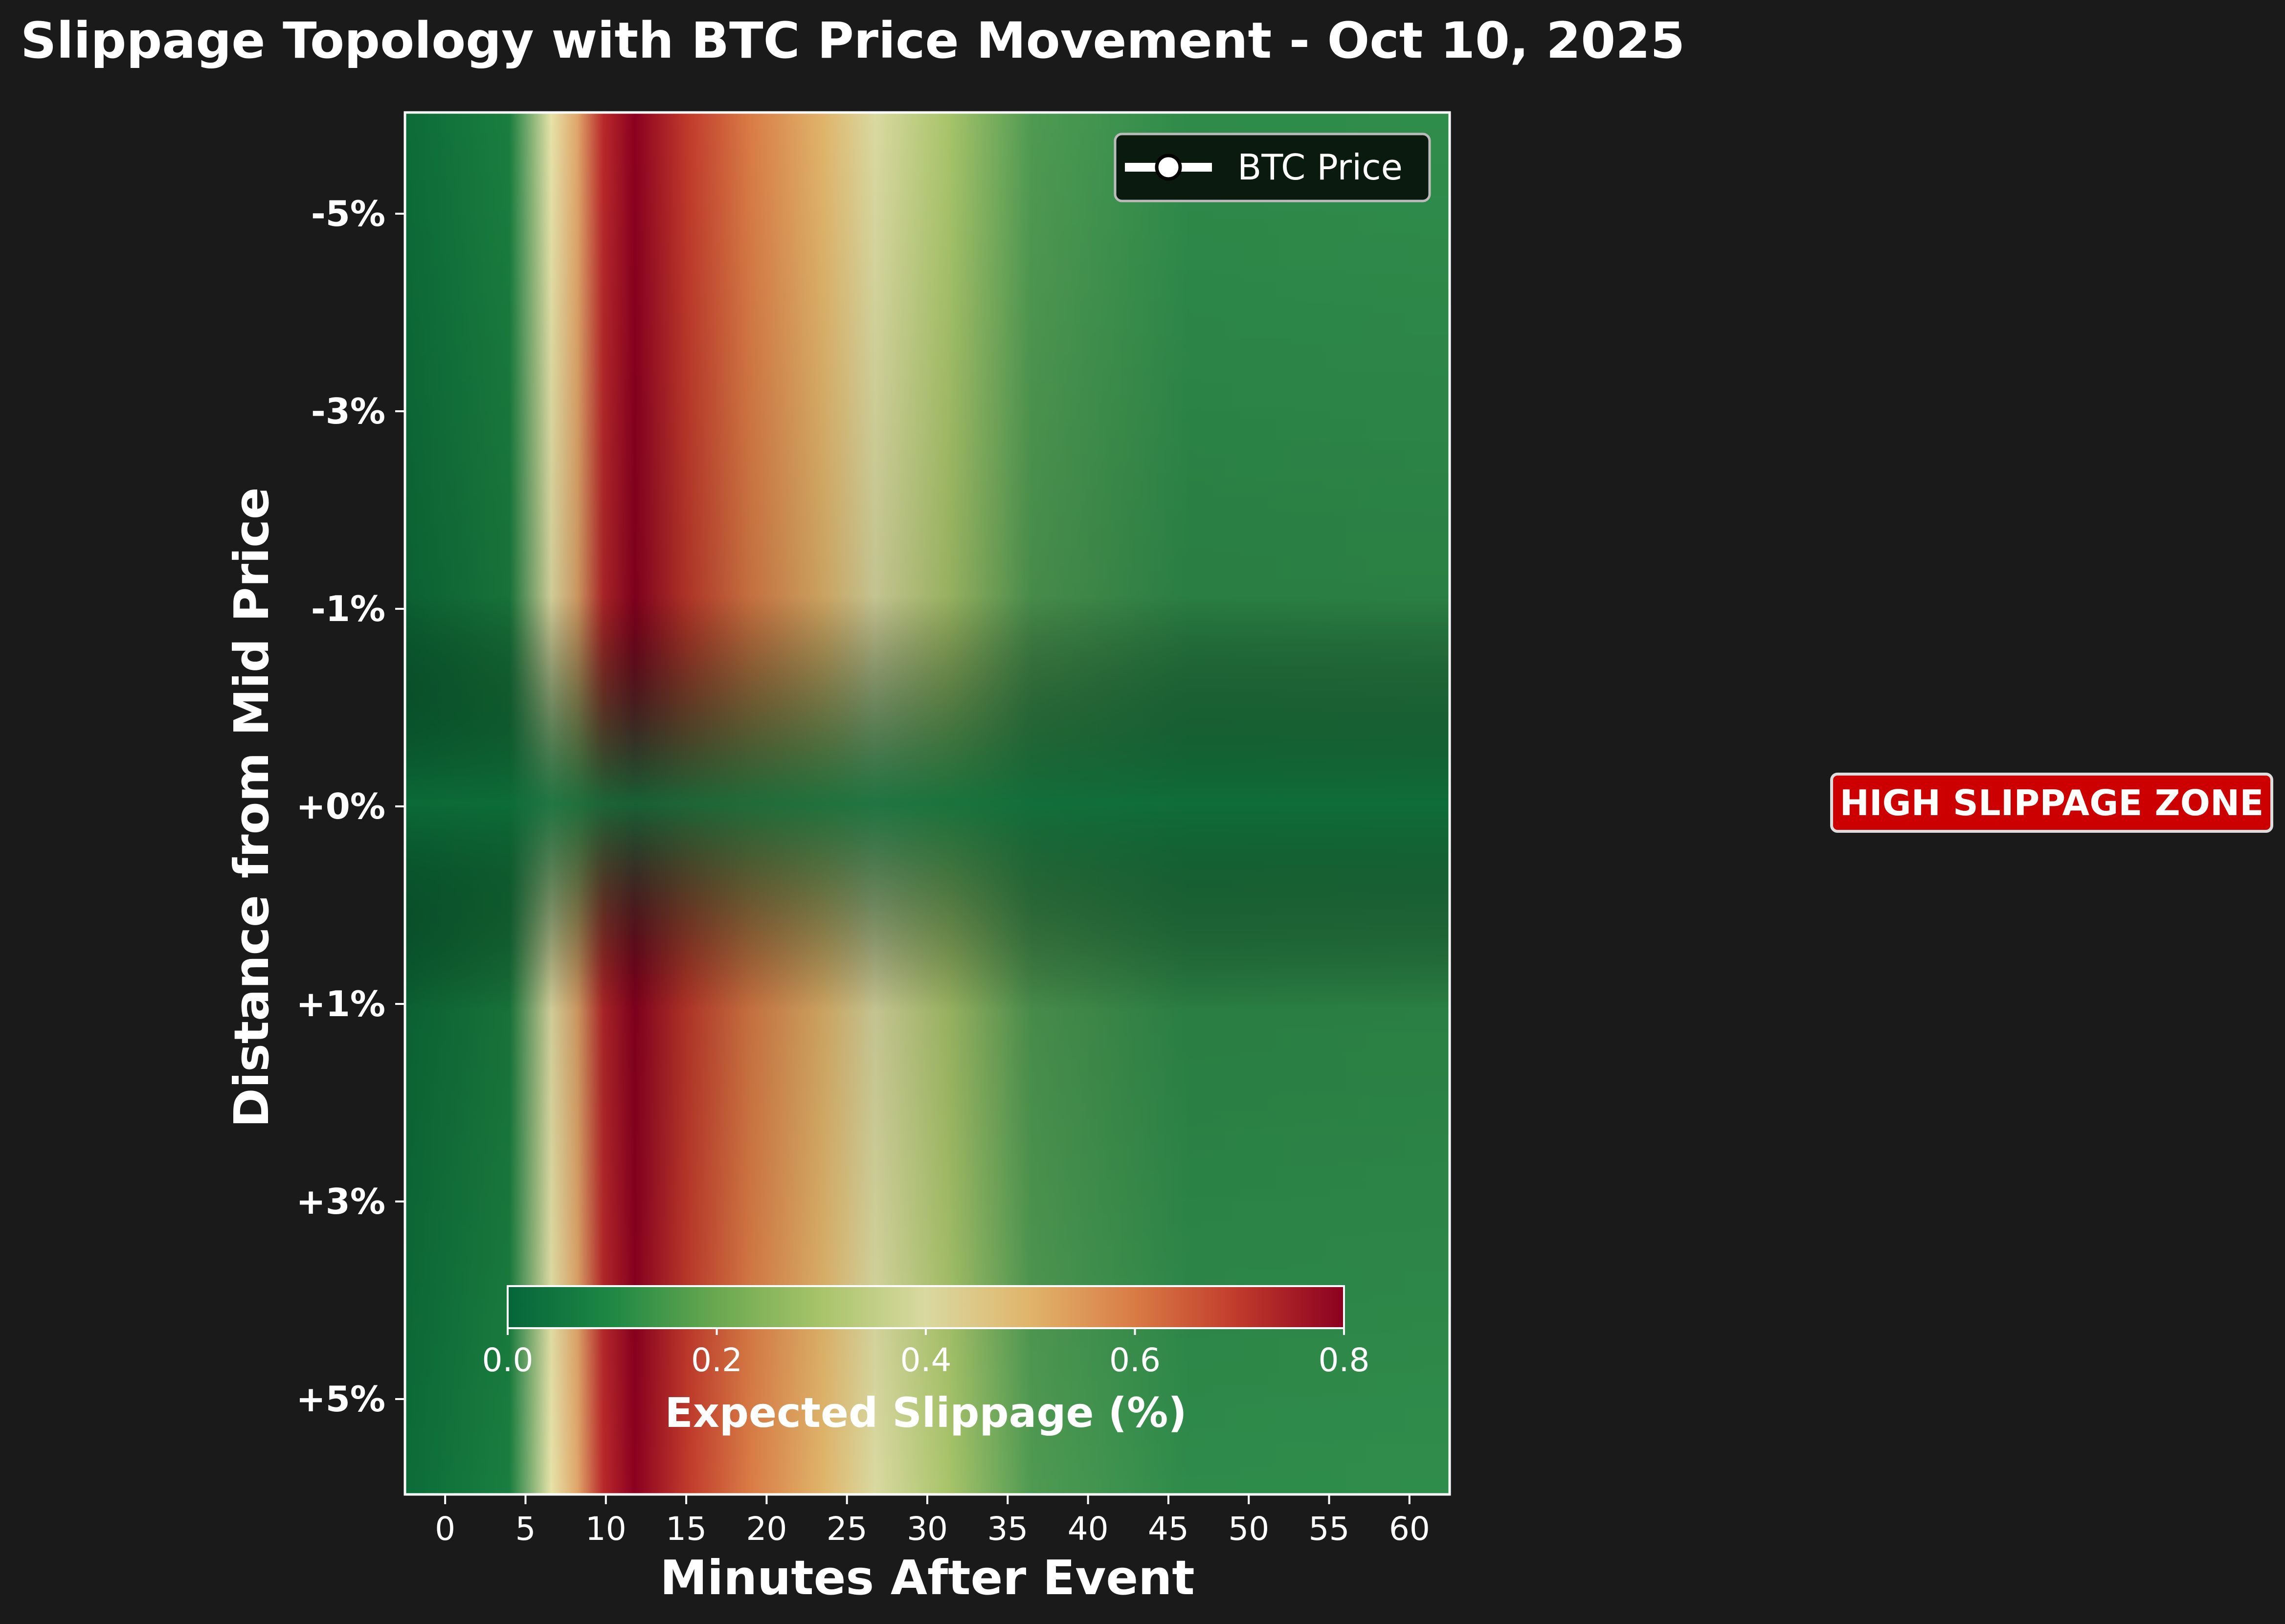 Image resolution: width=2285 pixels, height=1624 pixels. I want to click on y-tick-label: -3%, so click(348, 411).